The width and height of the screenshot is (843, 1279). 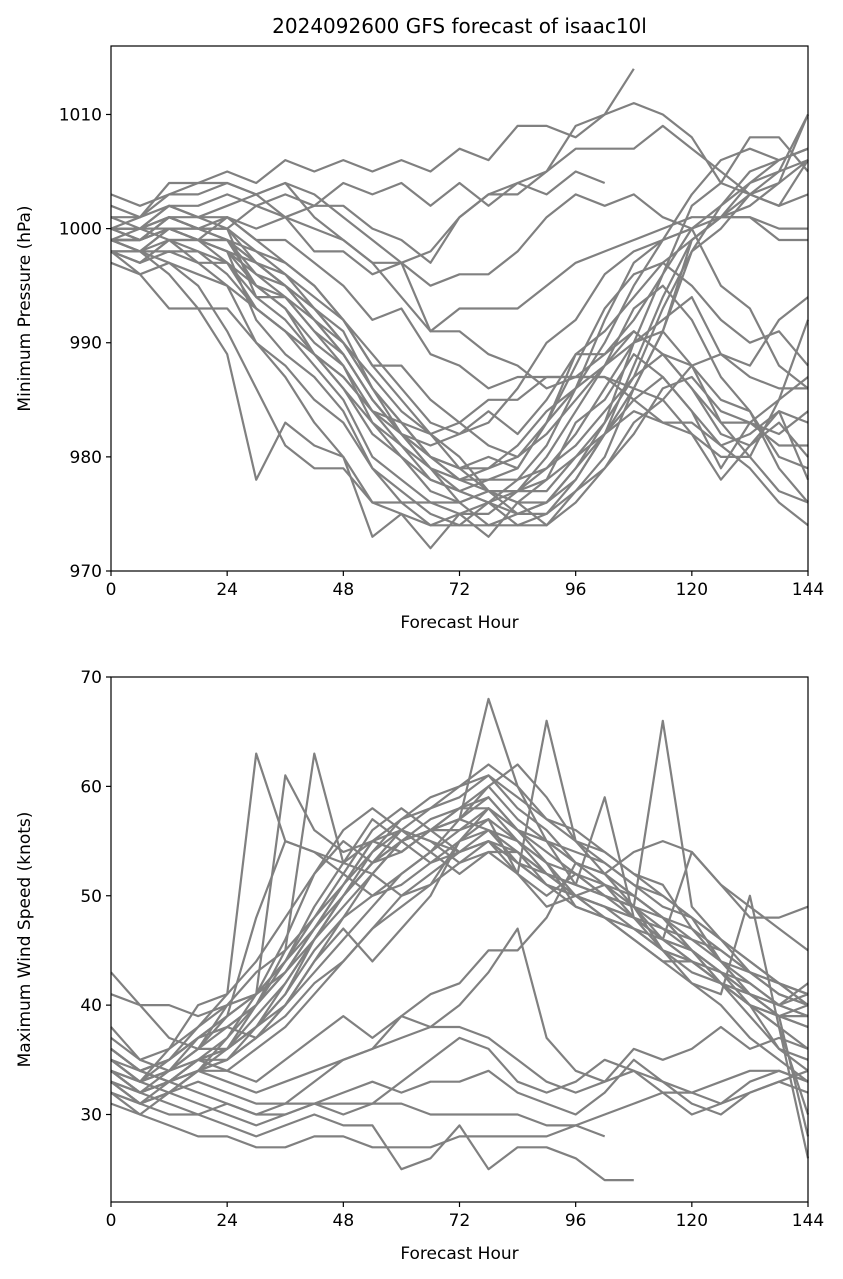 What do you see at coordinates (227, 590) in the screenshot?
I see `pressure-x-tick-label: 24` at bounding box center [227, 590].